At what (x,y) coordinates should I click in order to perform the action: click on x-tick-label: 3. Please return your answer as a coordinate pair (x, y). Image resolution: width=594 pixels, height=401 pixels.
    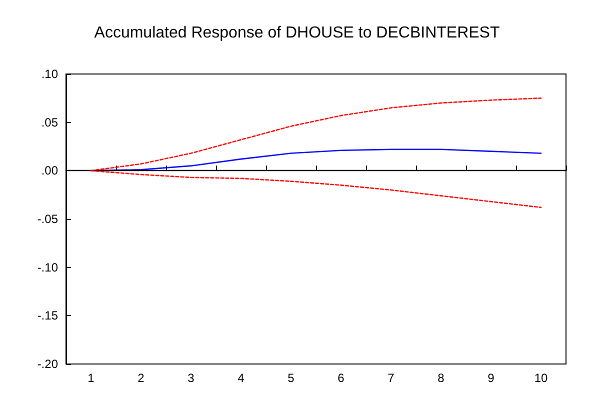
    Looking at the image, I should click on (191, 378).